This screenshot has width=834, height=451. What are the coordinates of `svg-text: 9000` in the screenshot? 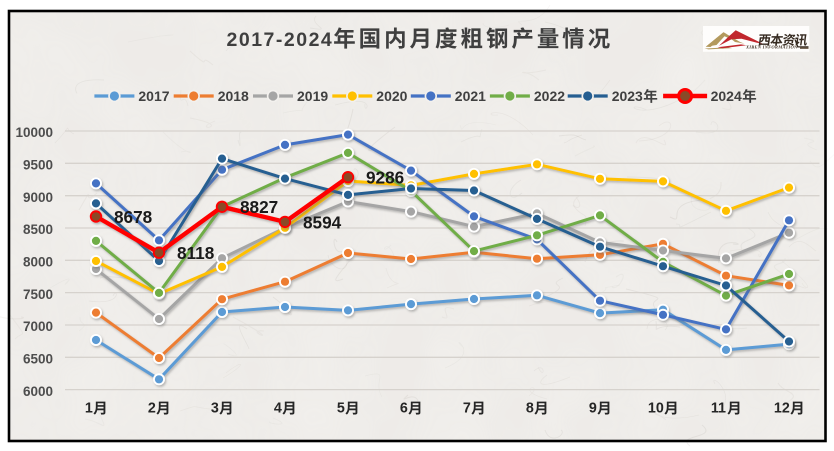 It's located at (38, 197).